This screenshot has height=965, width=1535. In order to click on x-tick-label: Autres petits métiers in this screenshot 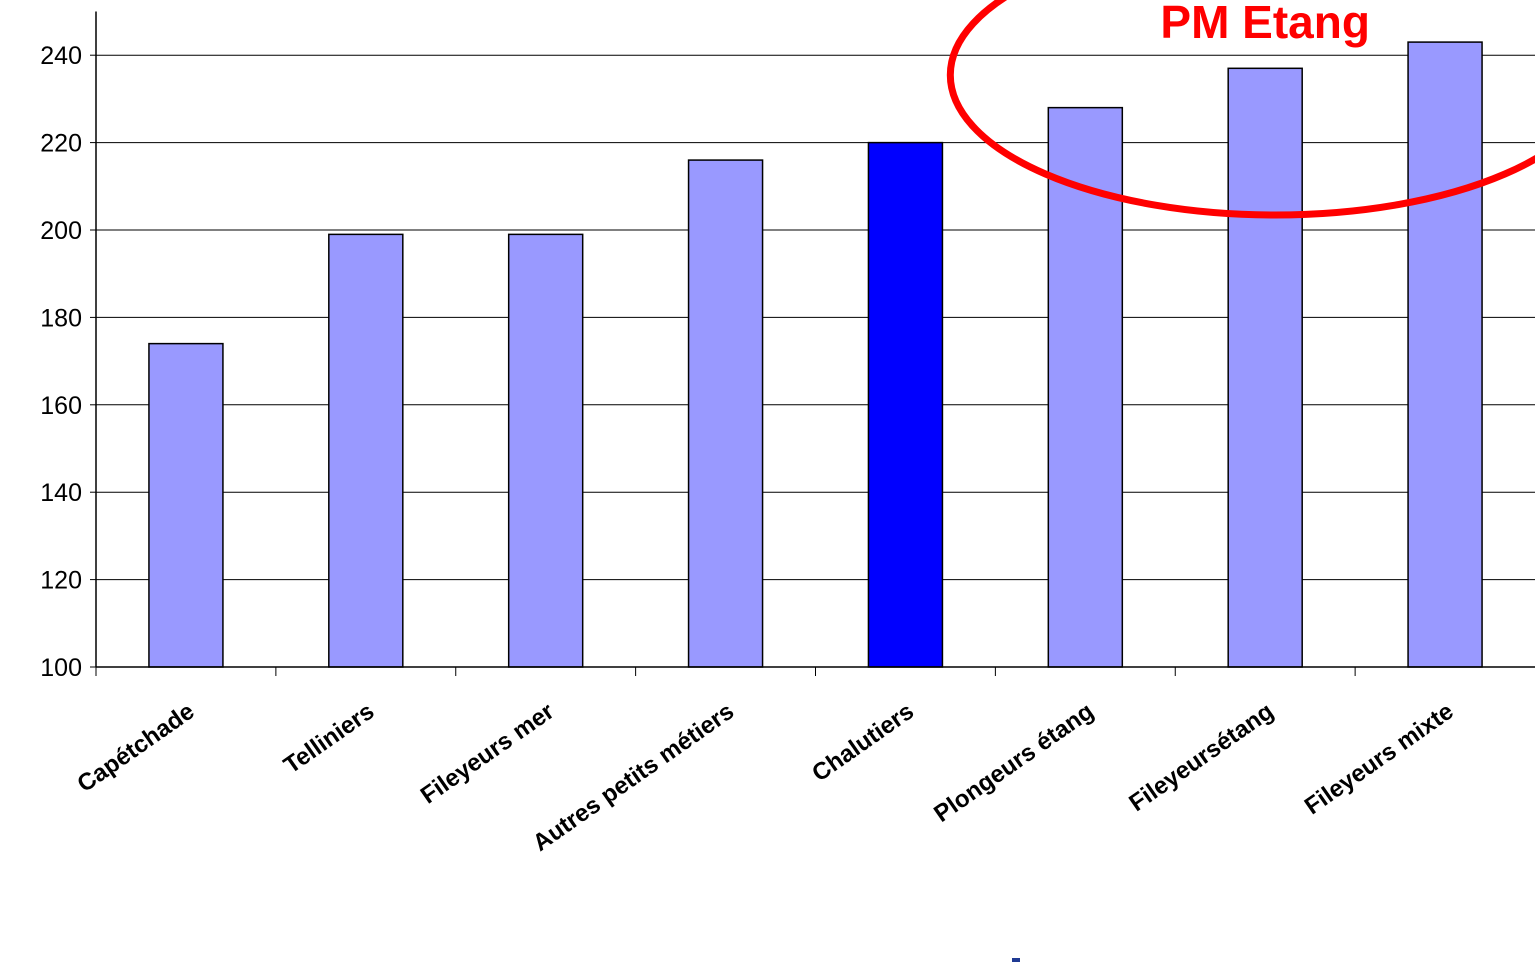, I will do `click(633, 777)`.